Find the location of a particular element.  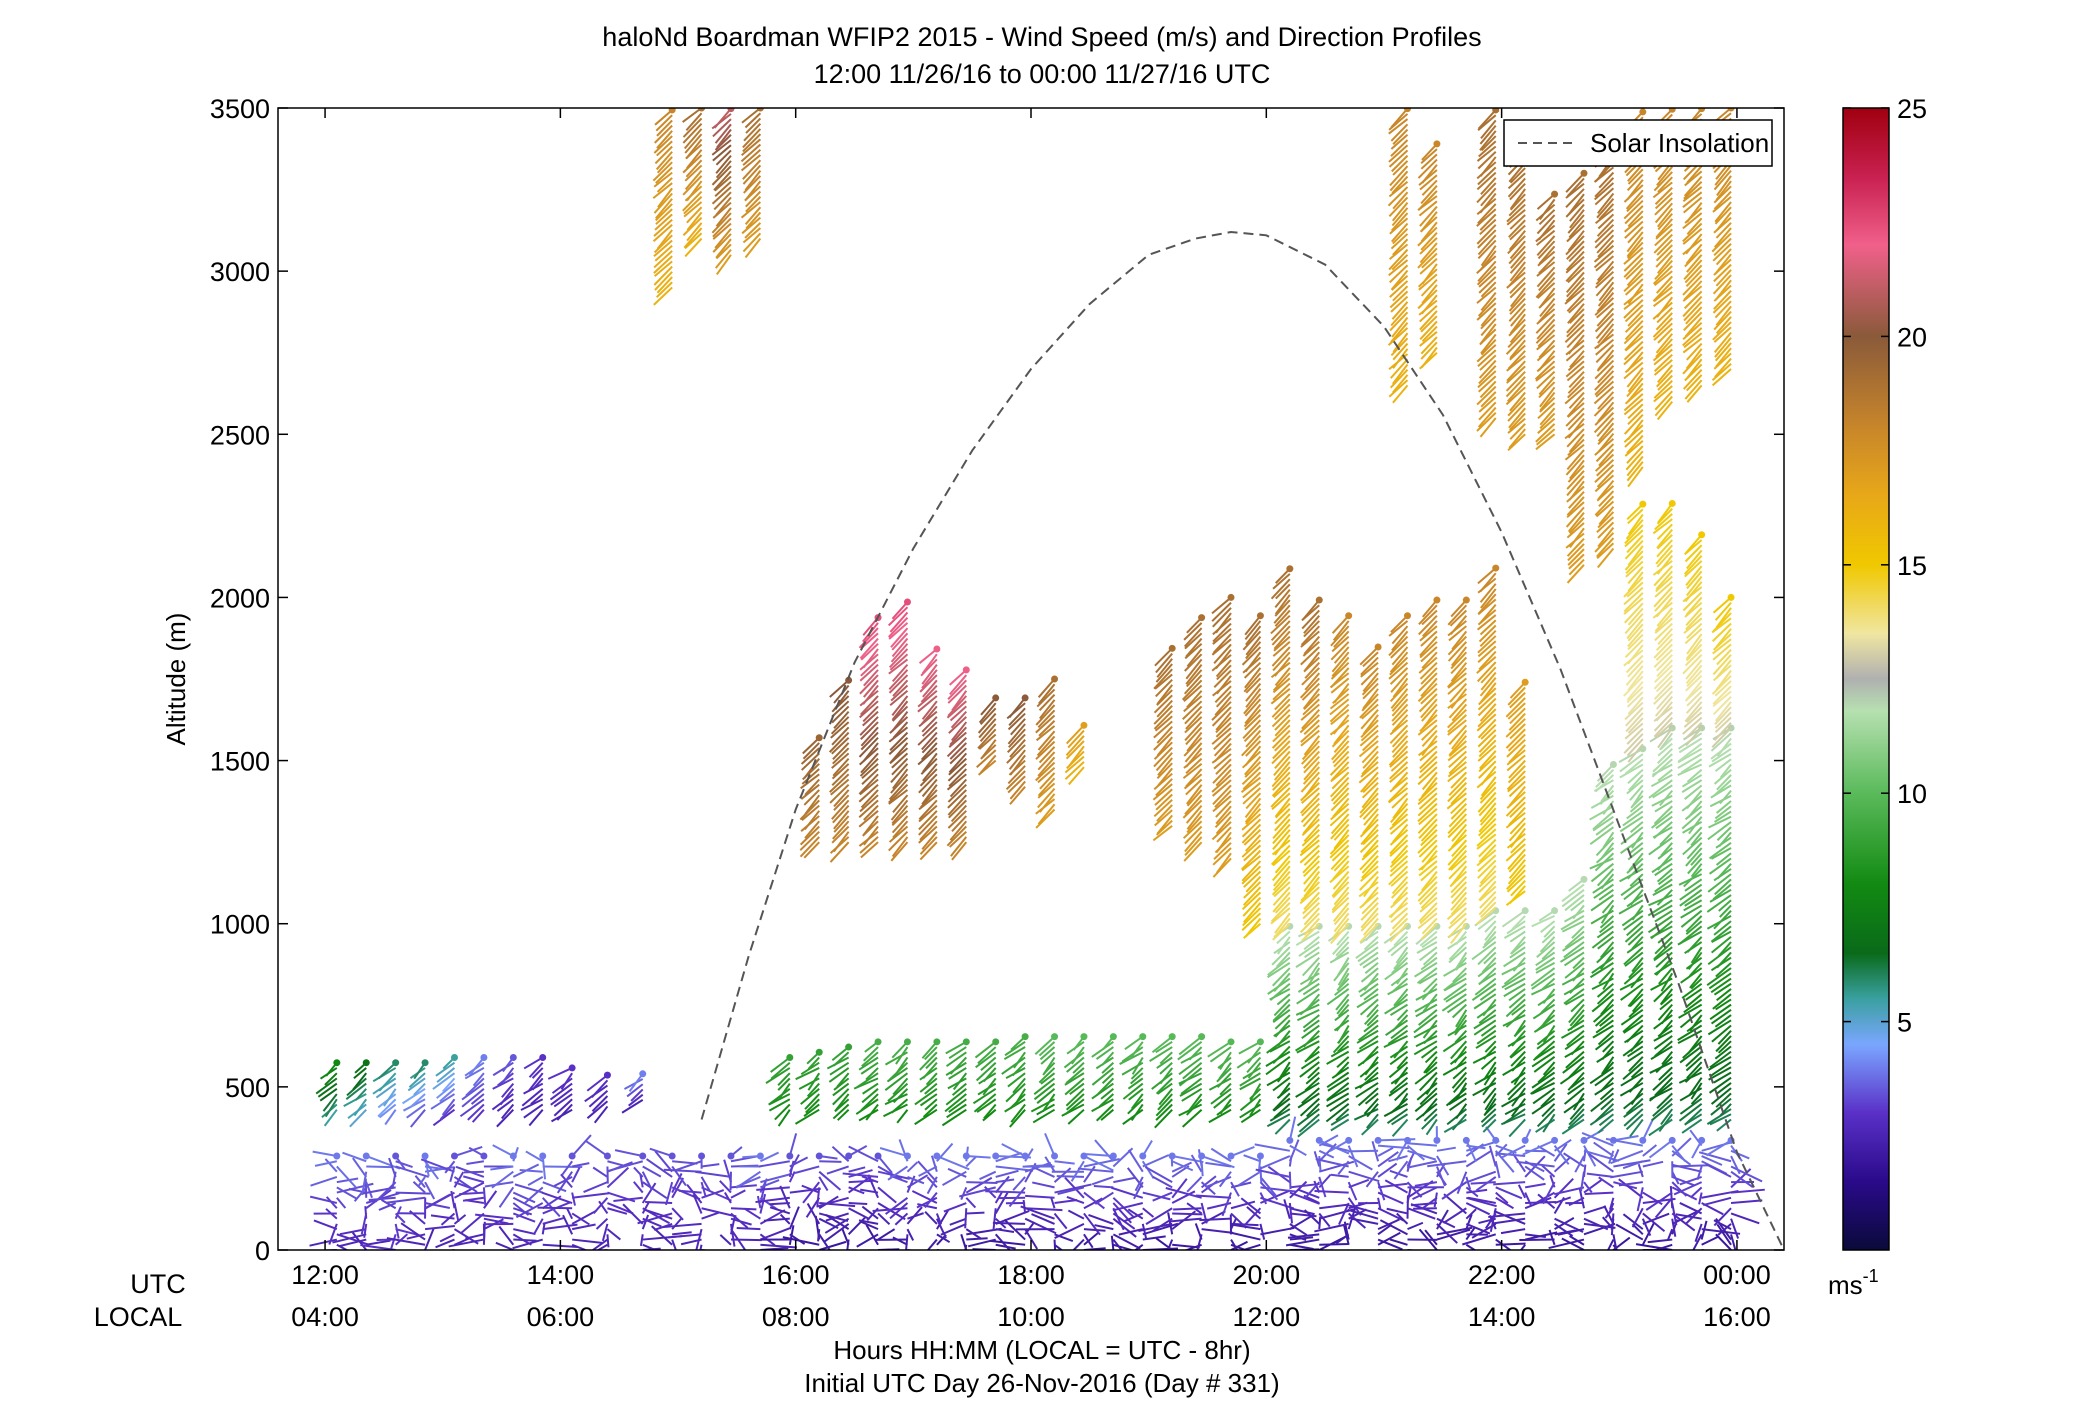

x-tick-label-local: 08:00 is located at coordinates (796, 1317).